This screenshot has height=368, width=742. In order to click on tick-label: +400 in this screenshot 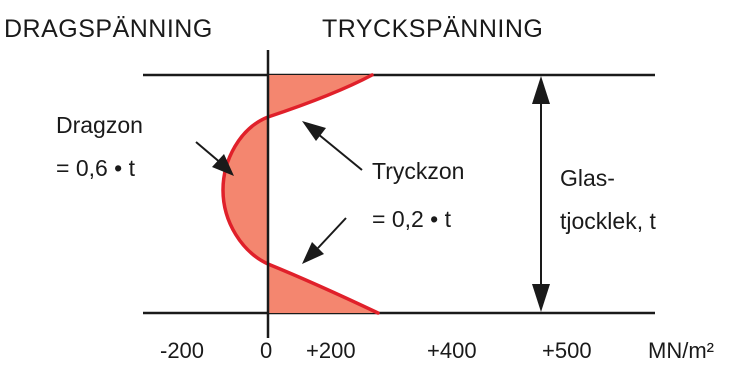, I will do `click(452, 350)`.